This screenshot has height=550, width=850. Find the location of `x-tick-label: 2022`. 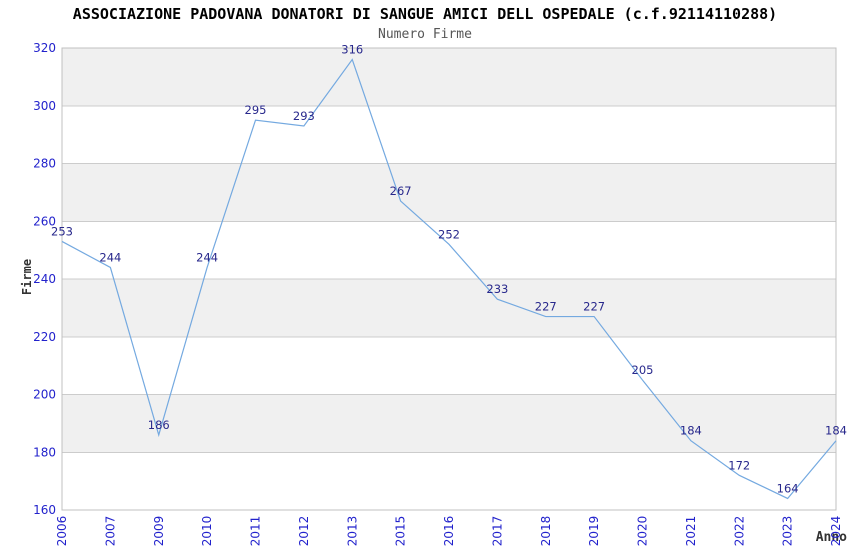

x-tick-label: 2022 is located at coordinates (739, 531).